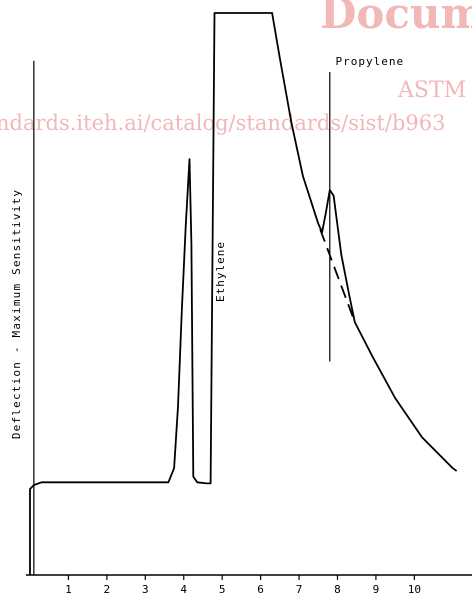 This screenshot has width=472, height=596. What do you see at coordinates (376, 589) in the screenshot?
I see `x-tick-label: 9` at bounding box center [376, 589].